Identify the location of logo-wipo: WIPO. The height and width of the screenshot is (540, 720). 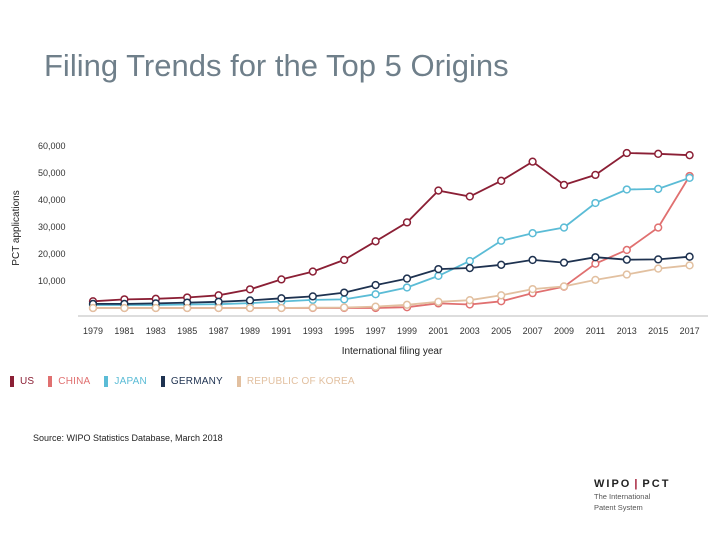
(613, 484).